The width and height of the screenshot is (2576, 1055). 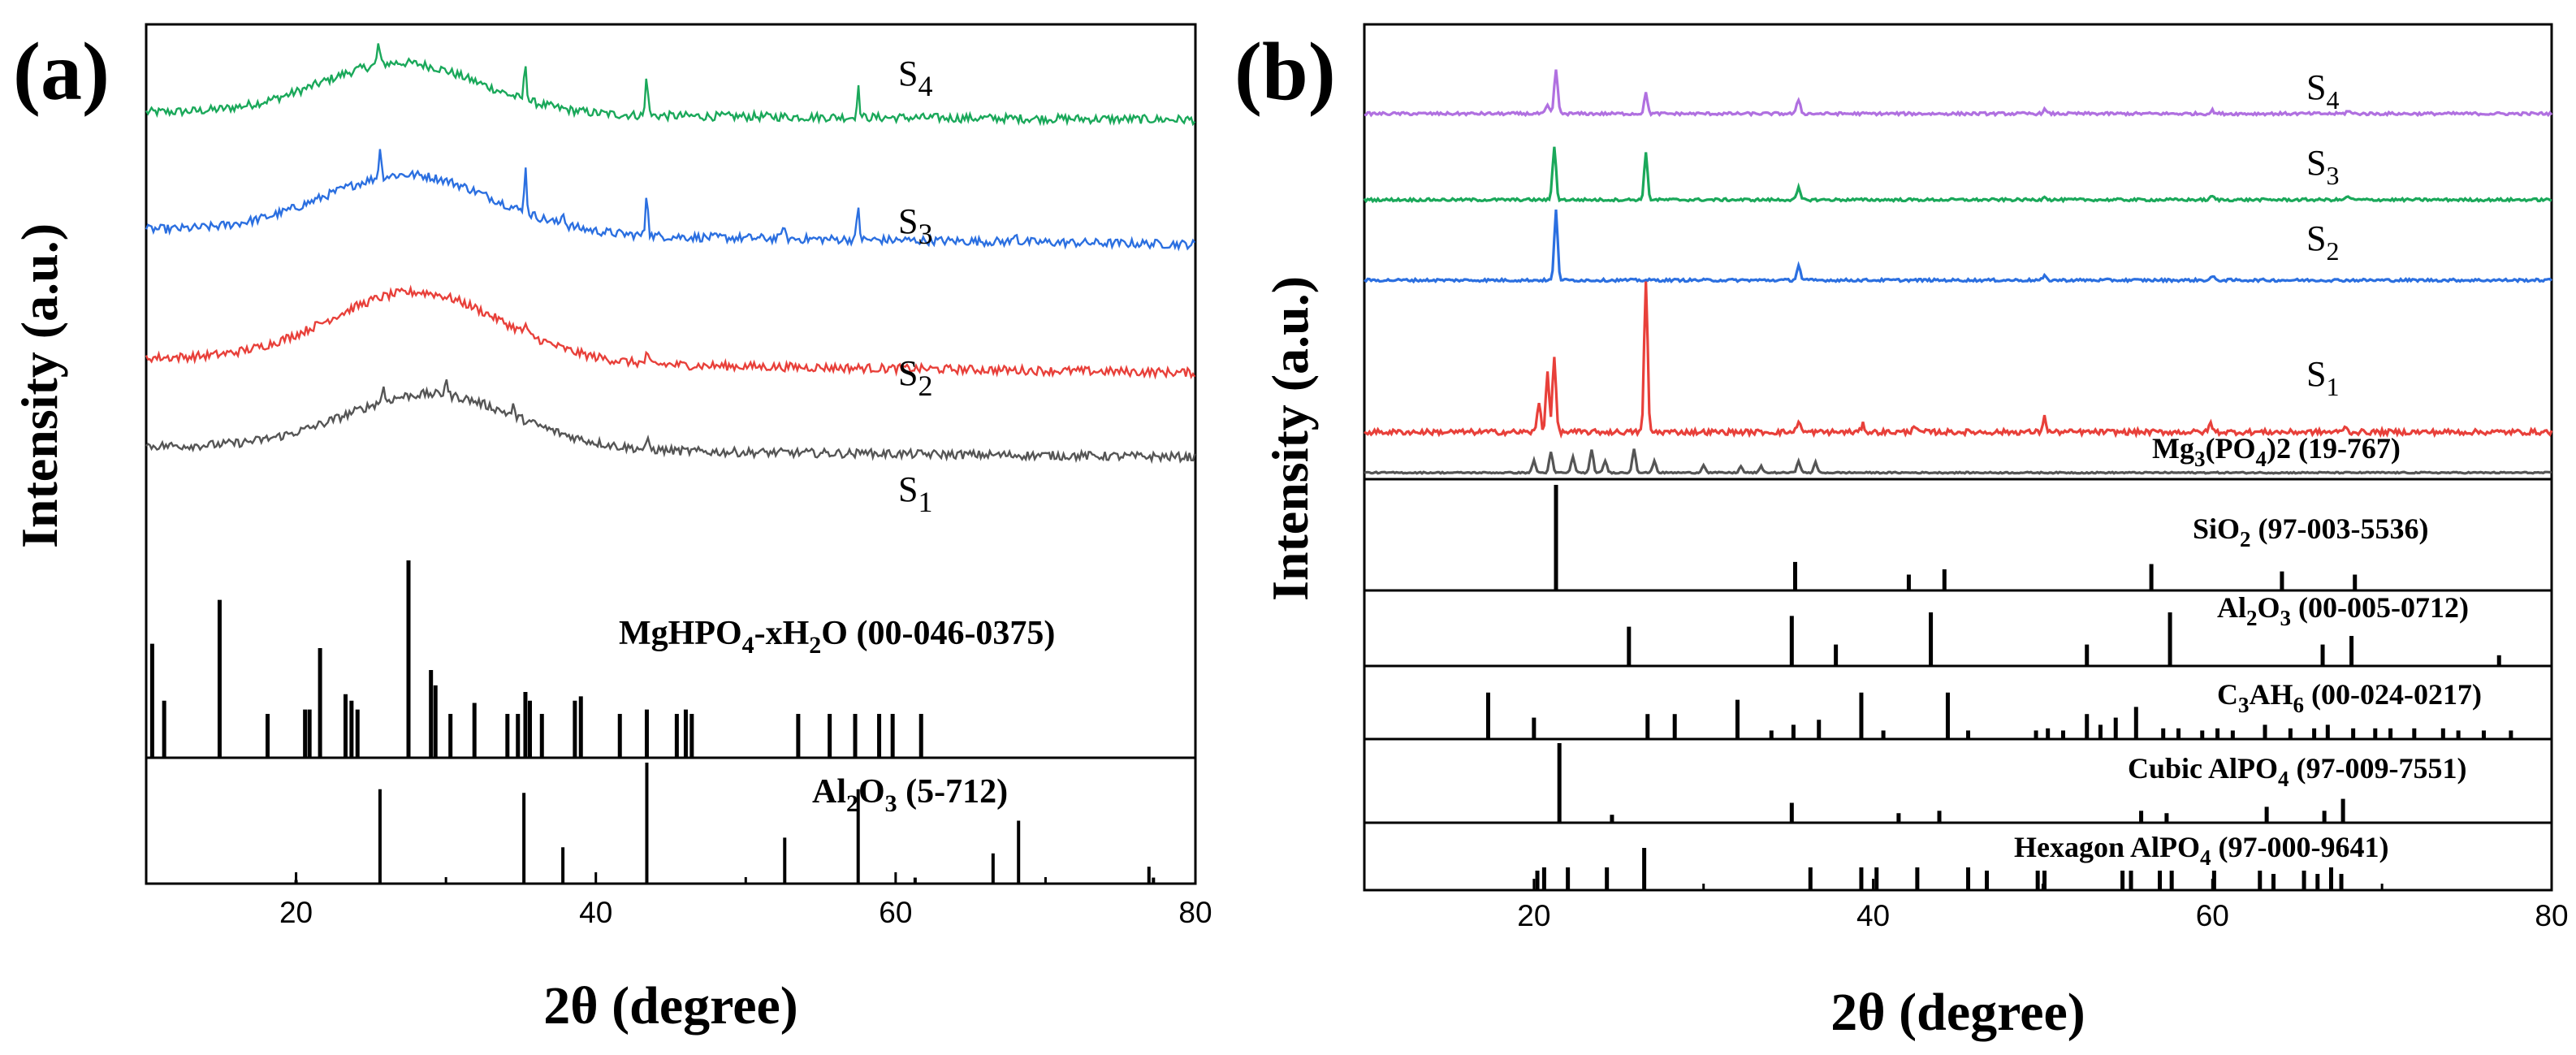 What do you see at coordinates (1959, 247) in the screenshot?
I see `panel-b-series-s2` at bounding box center [1959, 247].